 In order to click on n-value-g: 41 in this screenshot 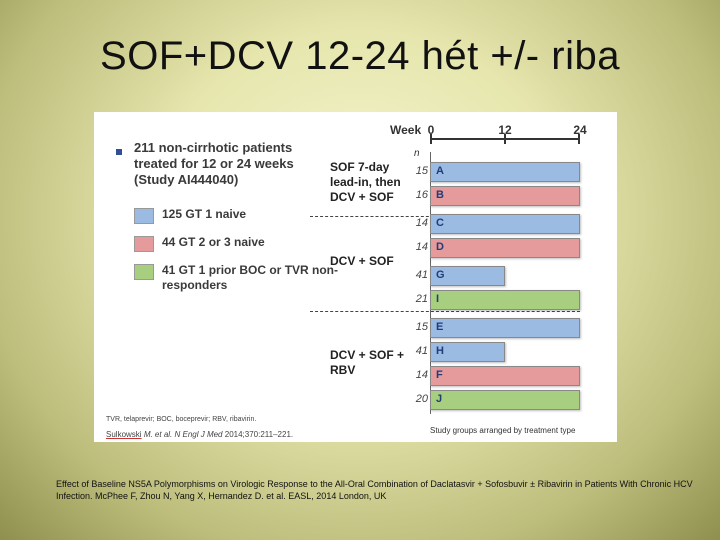, I will do `click(421, 275)`.